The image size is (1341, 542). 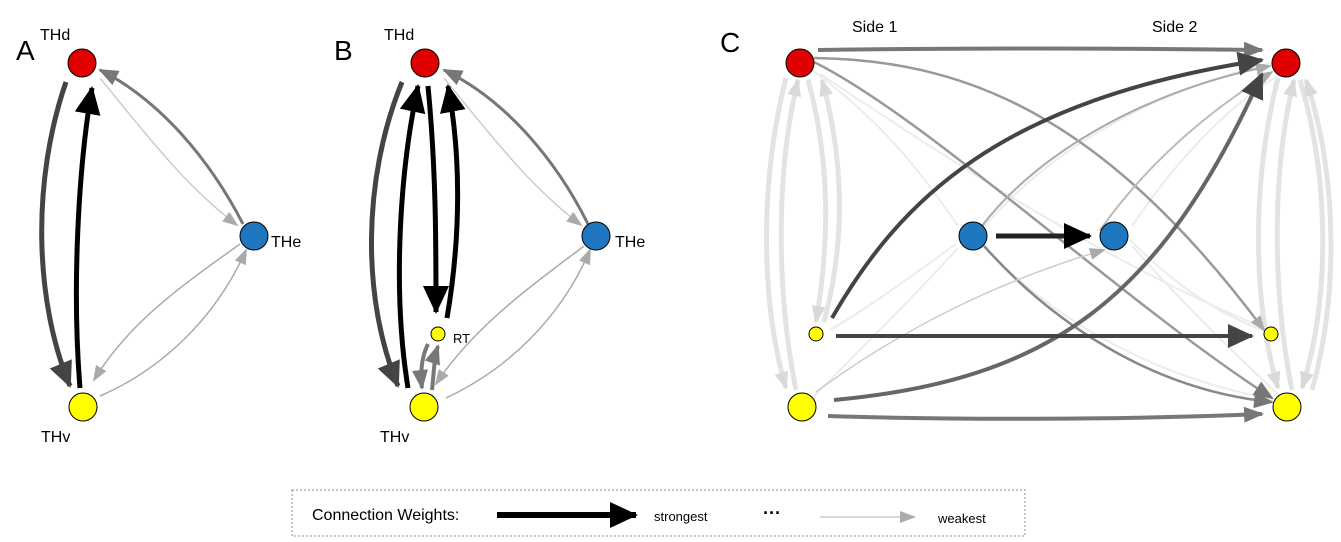 I want to click on panel-c-node-the-side1, so click(x=973, y=236).